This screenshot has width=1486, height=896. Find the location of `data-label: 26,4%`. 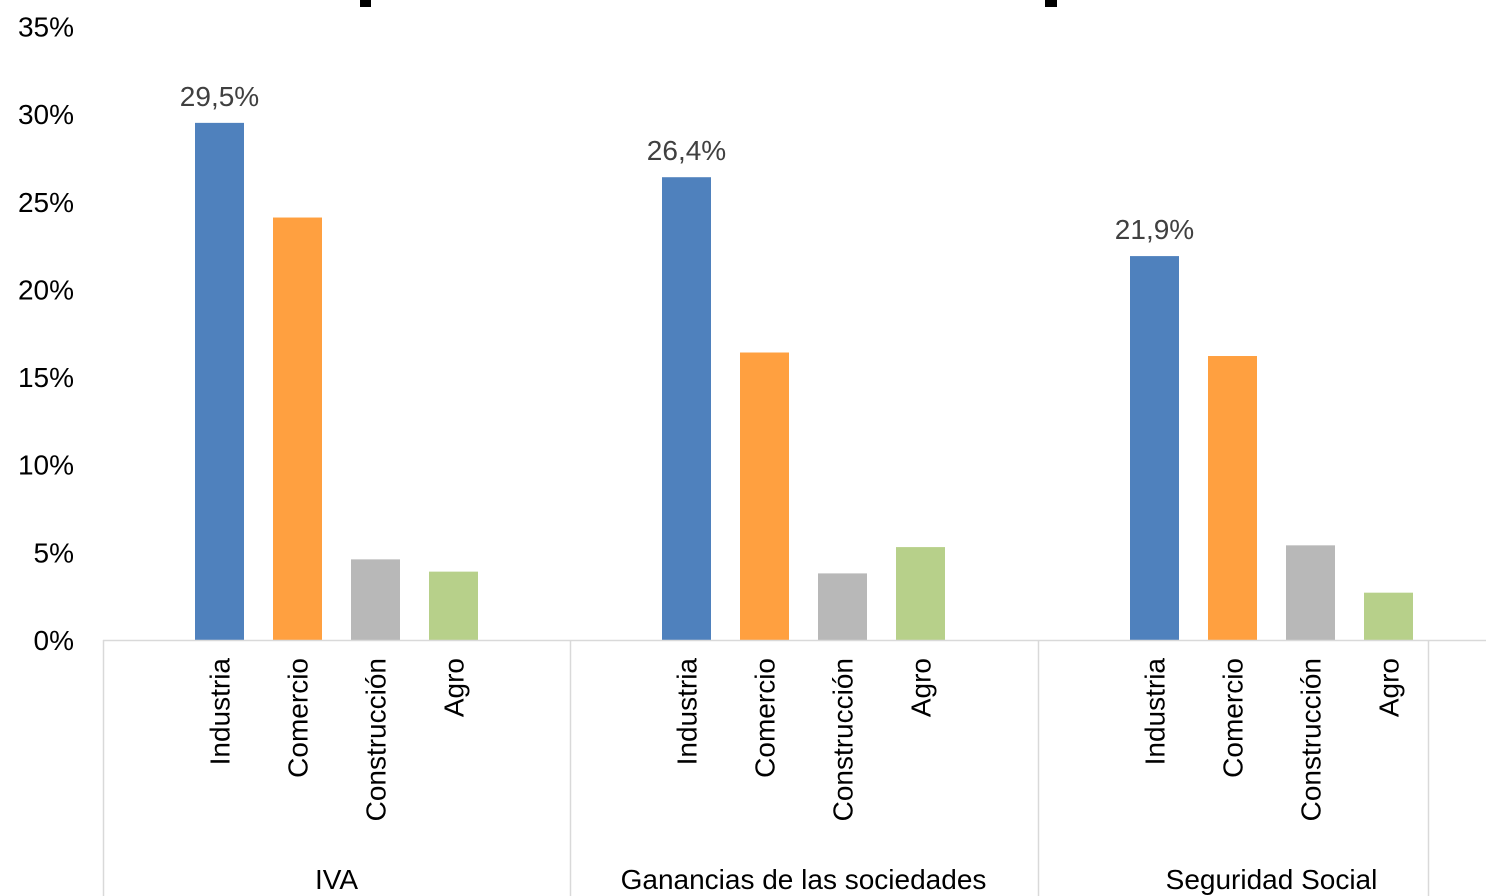

data-label: 26,4% is located at coordinates (686, 150).